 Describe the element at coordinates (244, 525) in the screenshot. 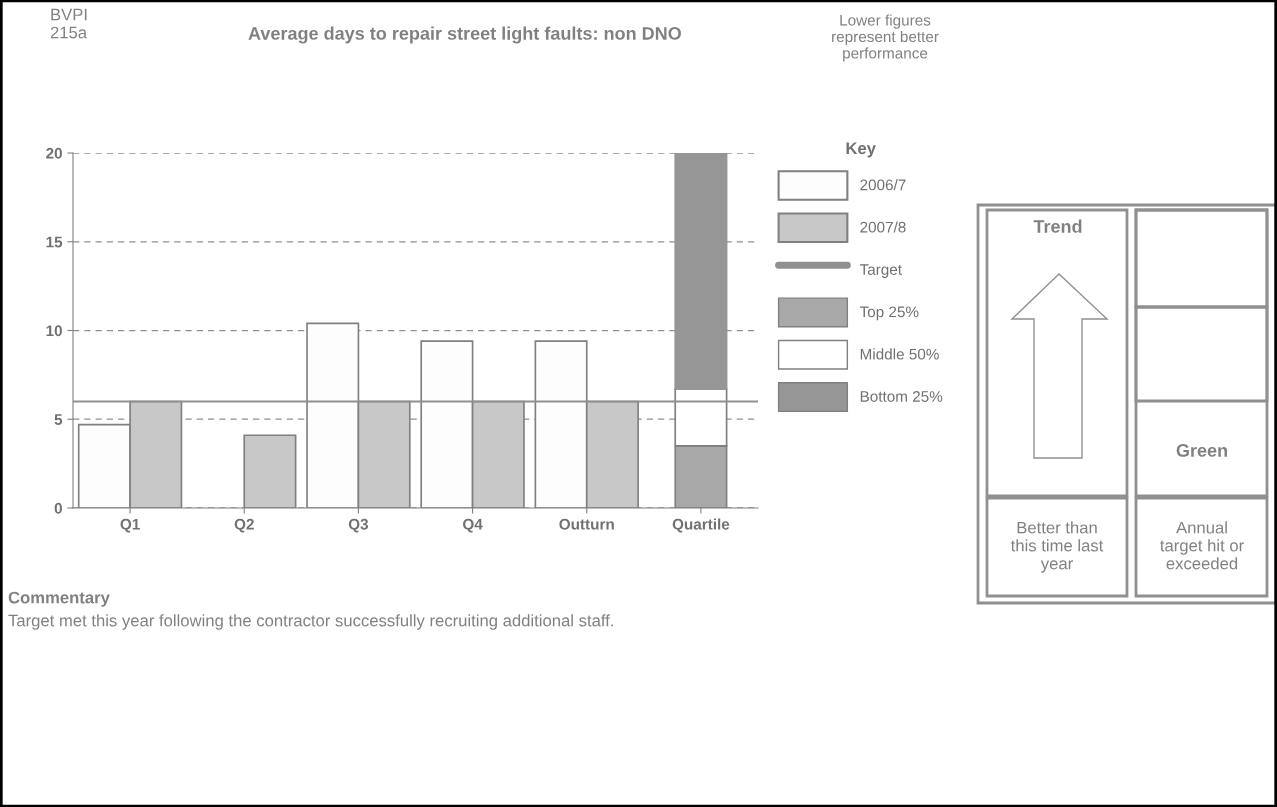

I see `x-tick-label: Q2` at that location.